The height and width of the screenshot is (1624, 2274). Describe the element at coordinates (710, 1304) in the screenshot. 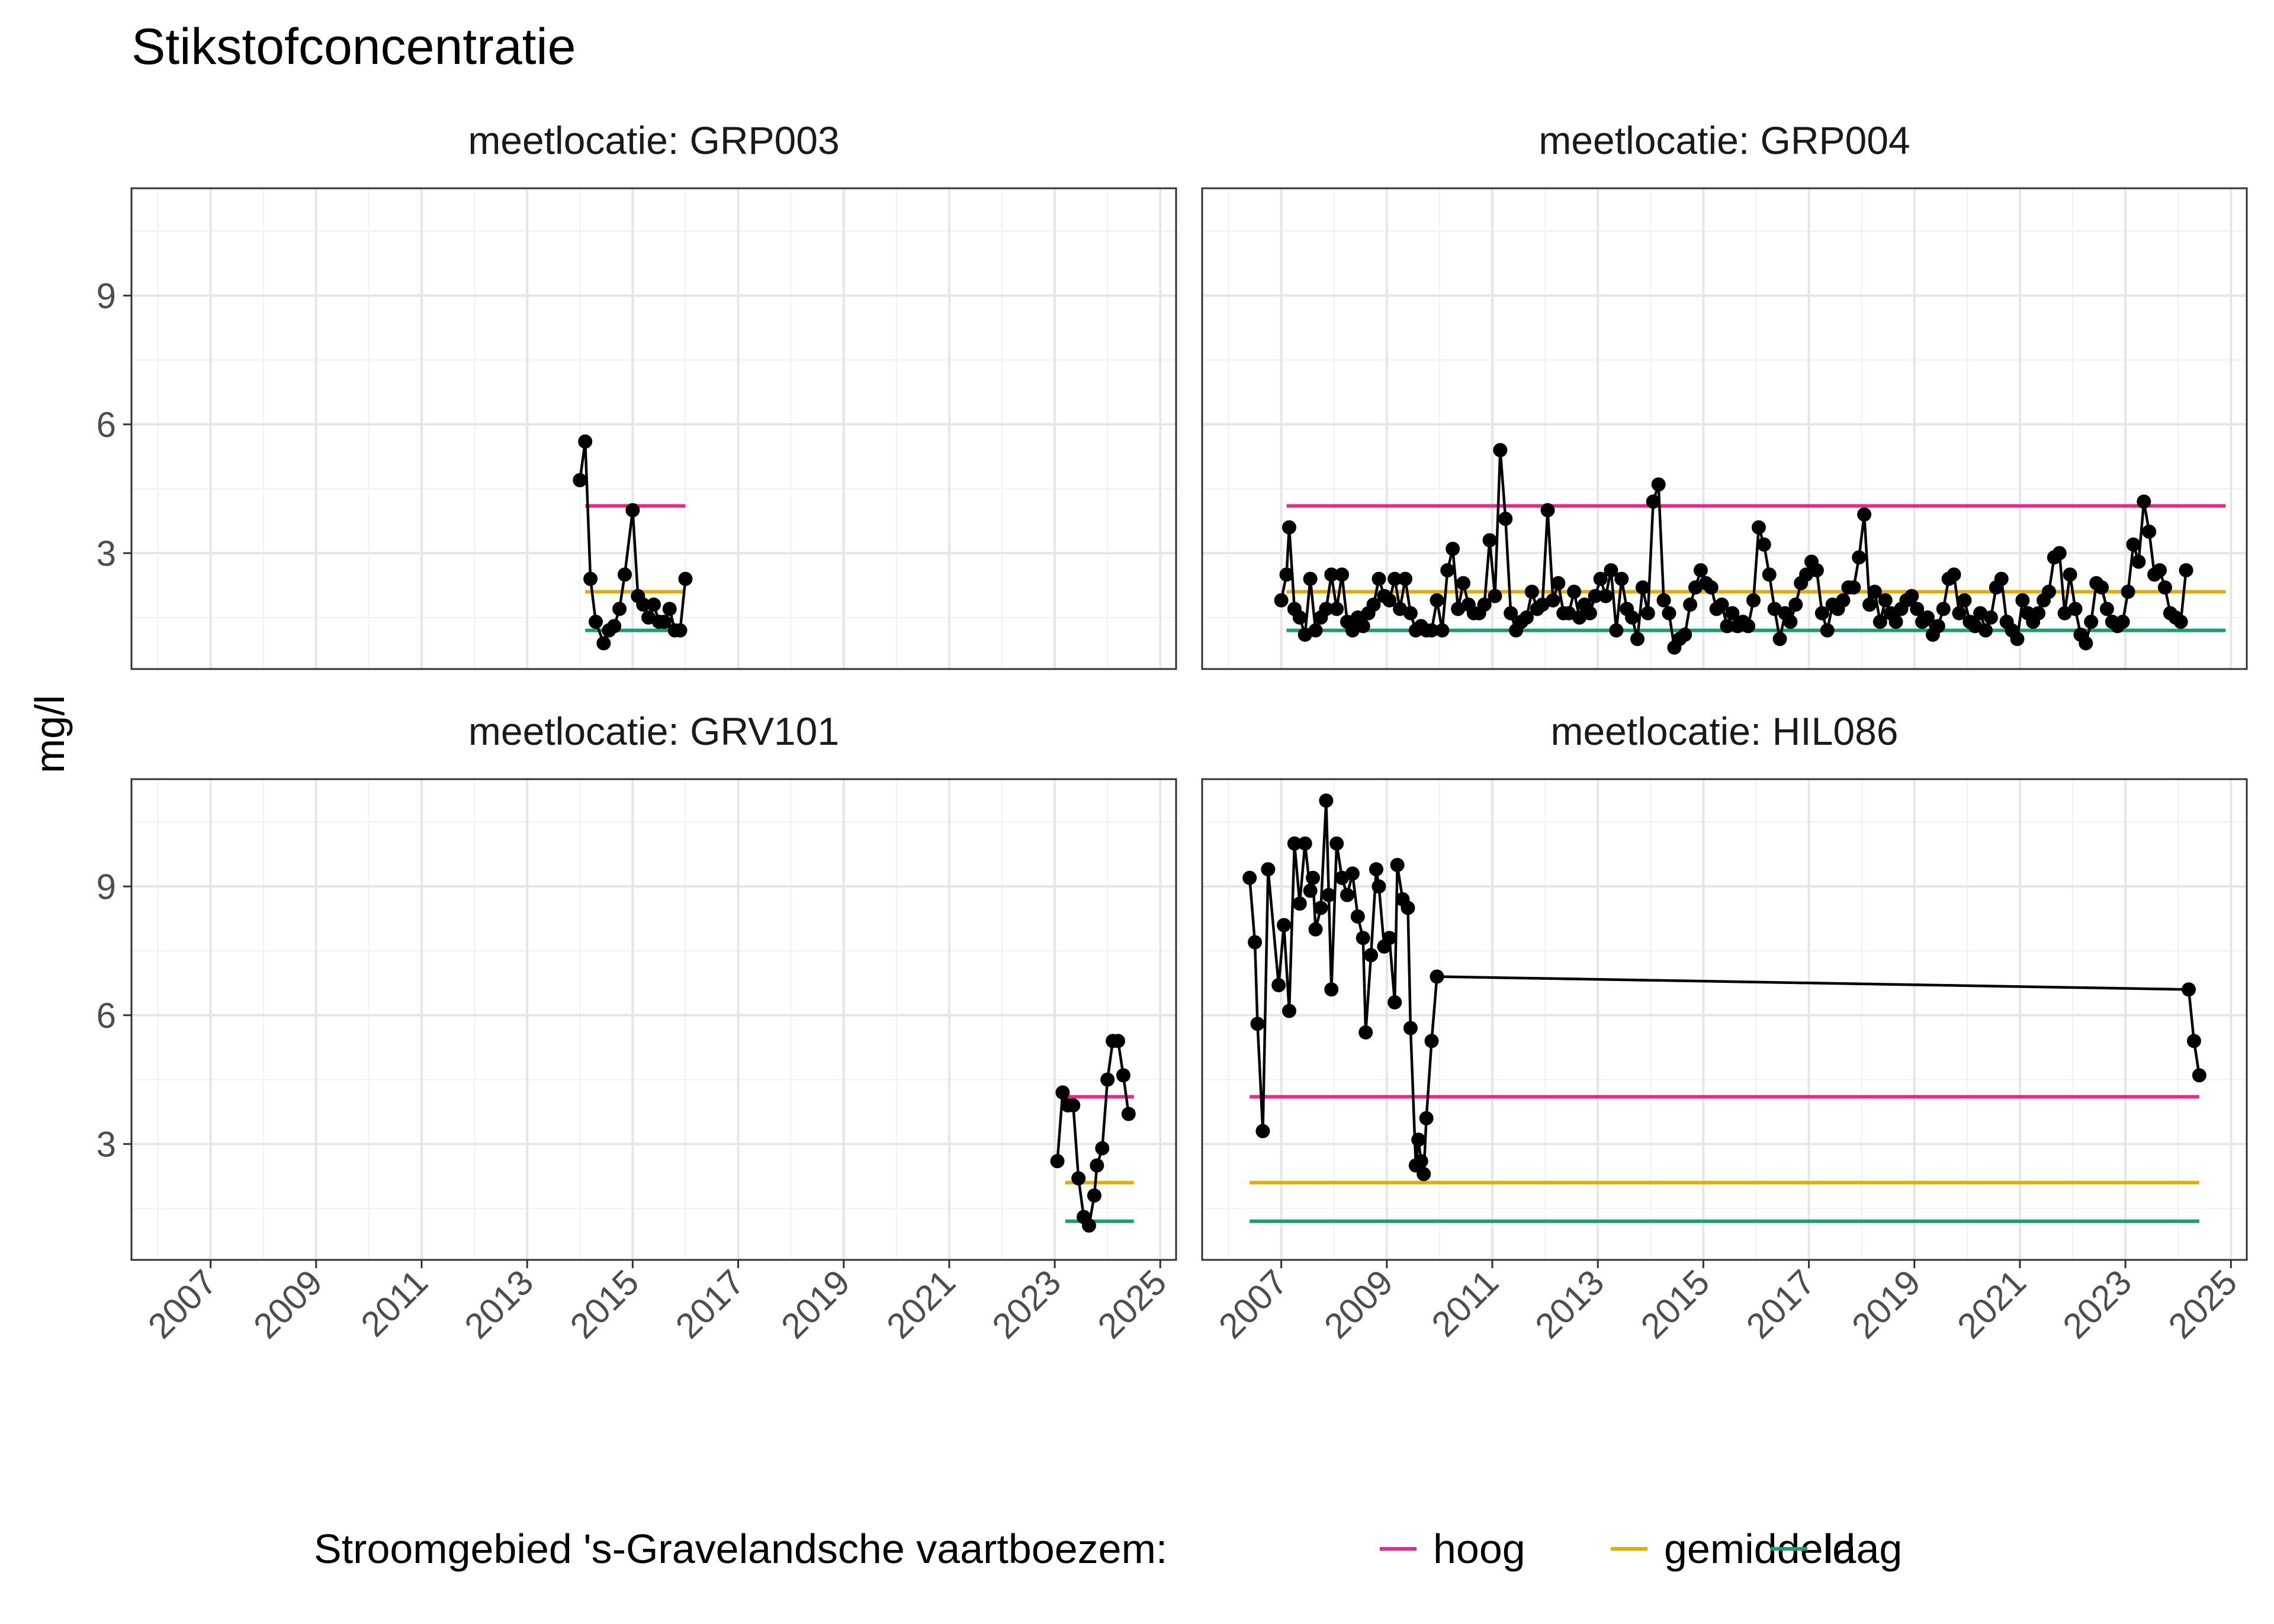

I see `x-tick-label: 2017` at that location.